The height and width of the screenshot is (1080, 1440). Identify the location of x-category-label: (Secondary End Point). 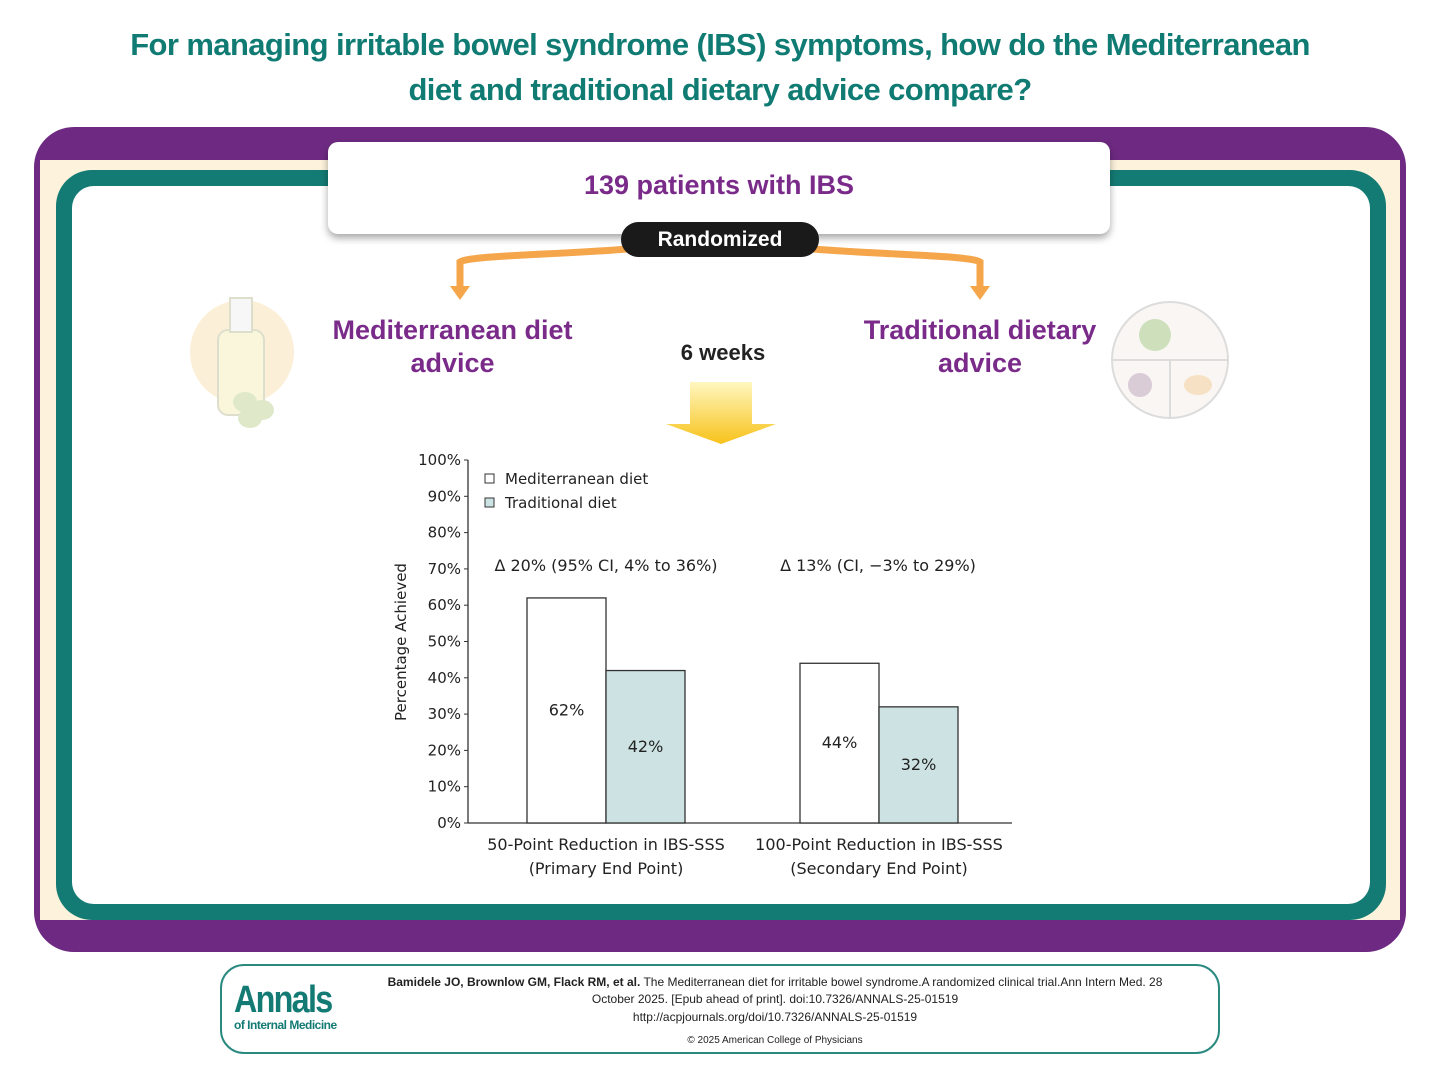
(879, 868).